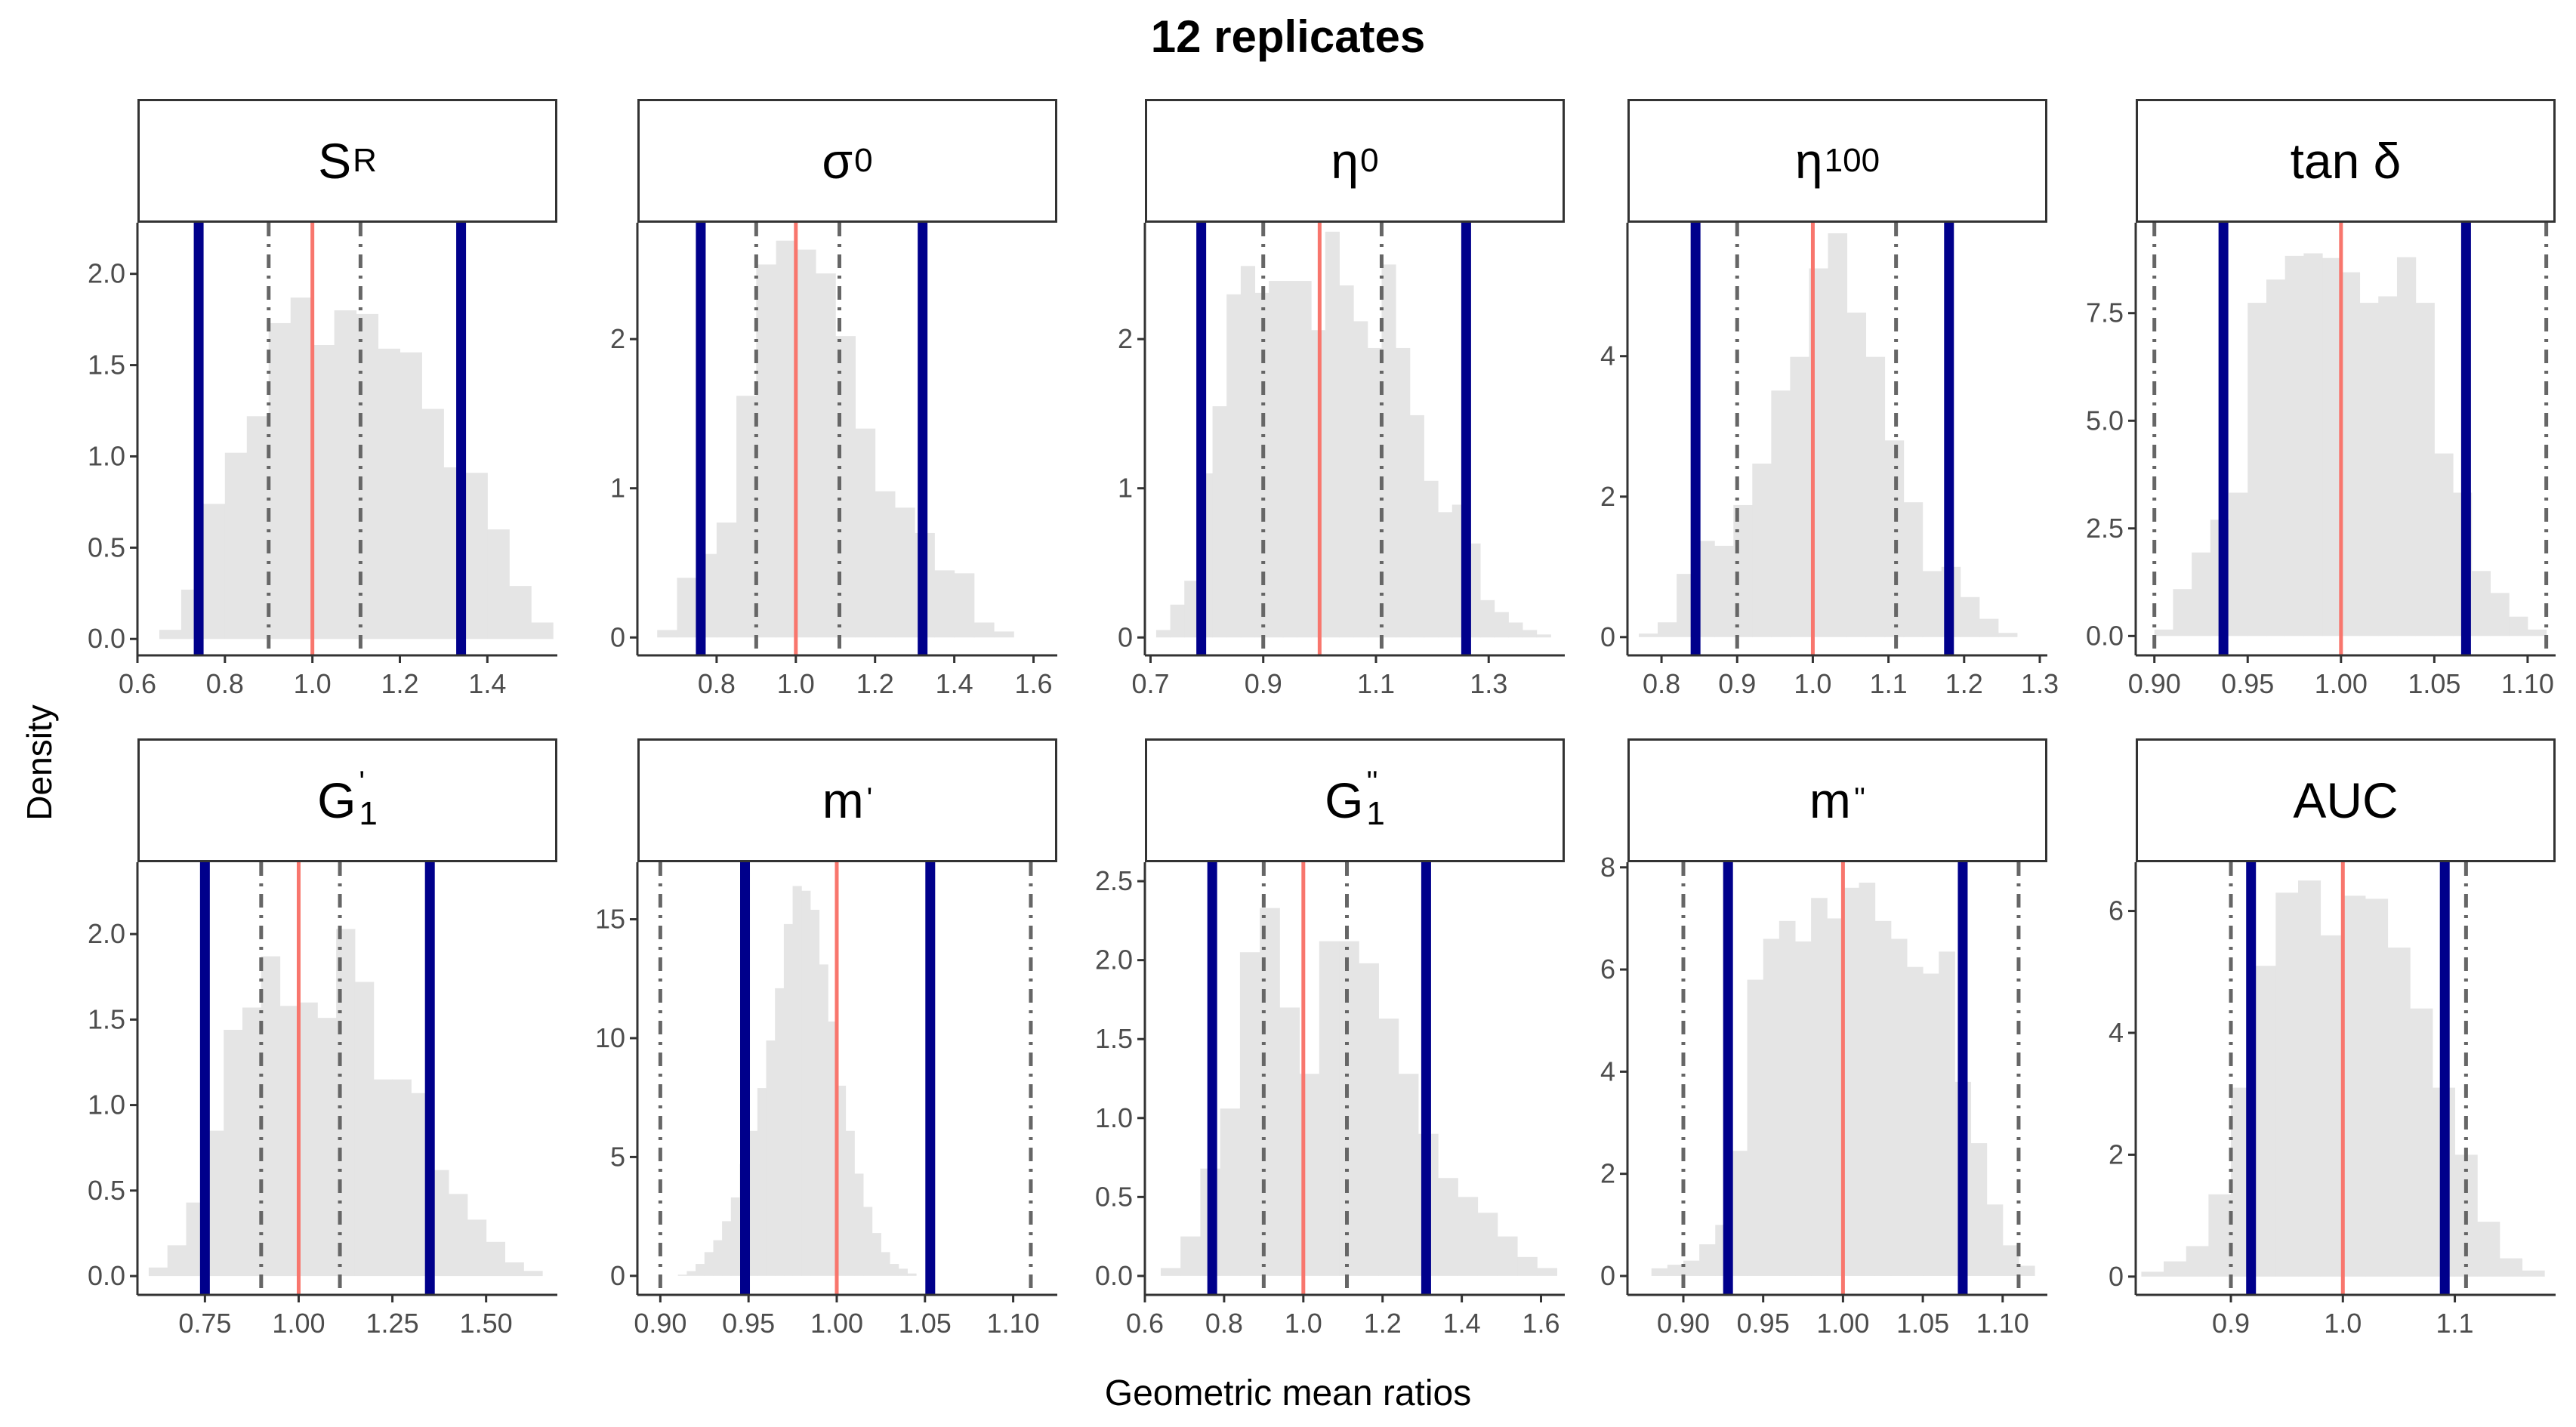 This screenshot has height=1427, width=2576. What do you see at coordinates (2321, 407) in the screenshot?
I see `panel-tan_delta: tan δ 0.0 2.5 5.0 7.5 0.90 0.95 1.00 1.05 1.10` at bounding box center [2321, 407].